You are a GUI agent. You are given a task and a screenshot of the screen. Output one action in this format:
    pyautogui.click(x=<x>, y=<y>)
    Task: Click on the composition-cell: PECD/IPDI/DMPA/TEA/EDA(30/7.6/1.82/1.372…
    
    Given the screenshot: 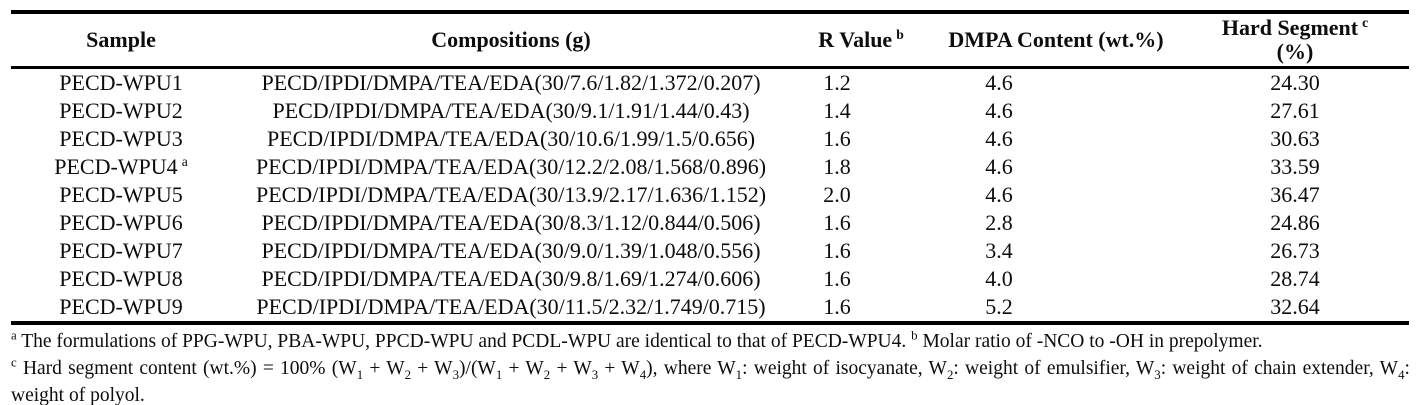 What is the action you would take?
    pyautogui.click(x=511, y=82)
    